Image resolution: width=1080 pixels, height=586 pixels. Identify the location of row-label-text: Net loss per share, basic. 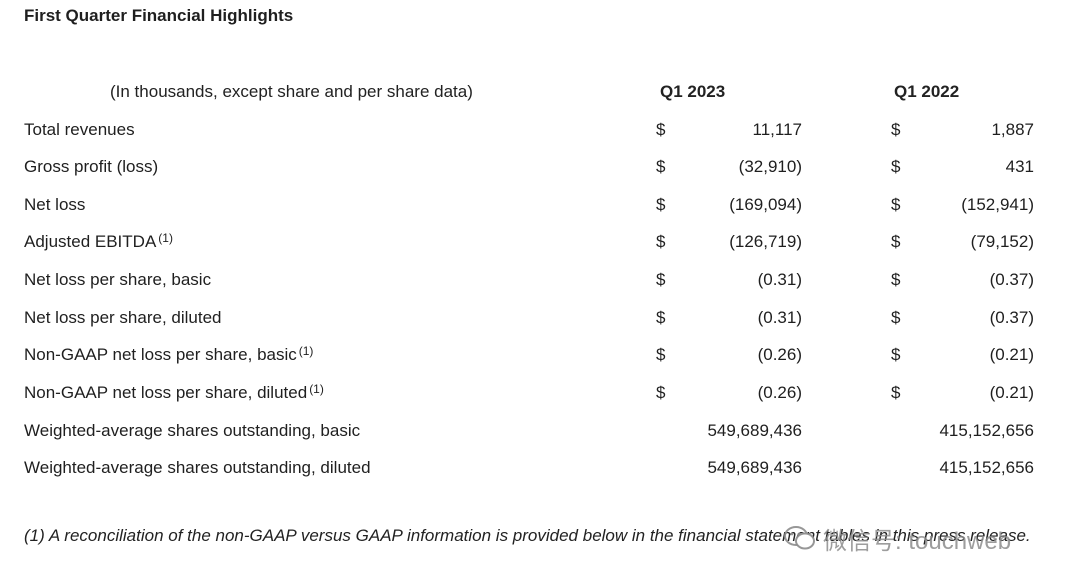
(118, 279).